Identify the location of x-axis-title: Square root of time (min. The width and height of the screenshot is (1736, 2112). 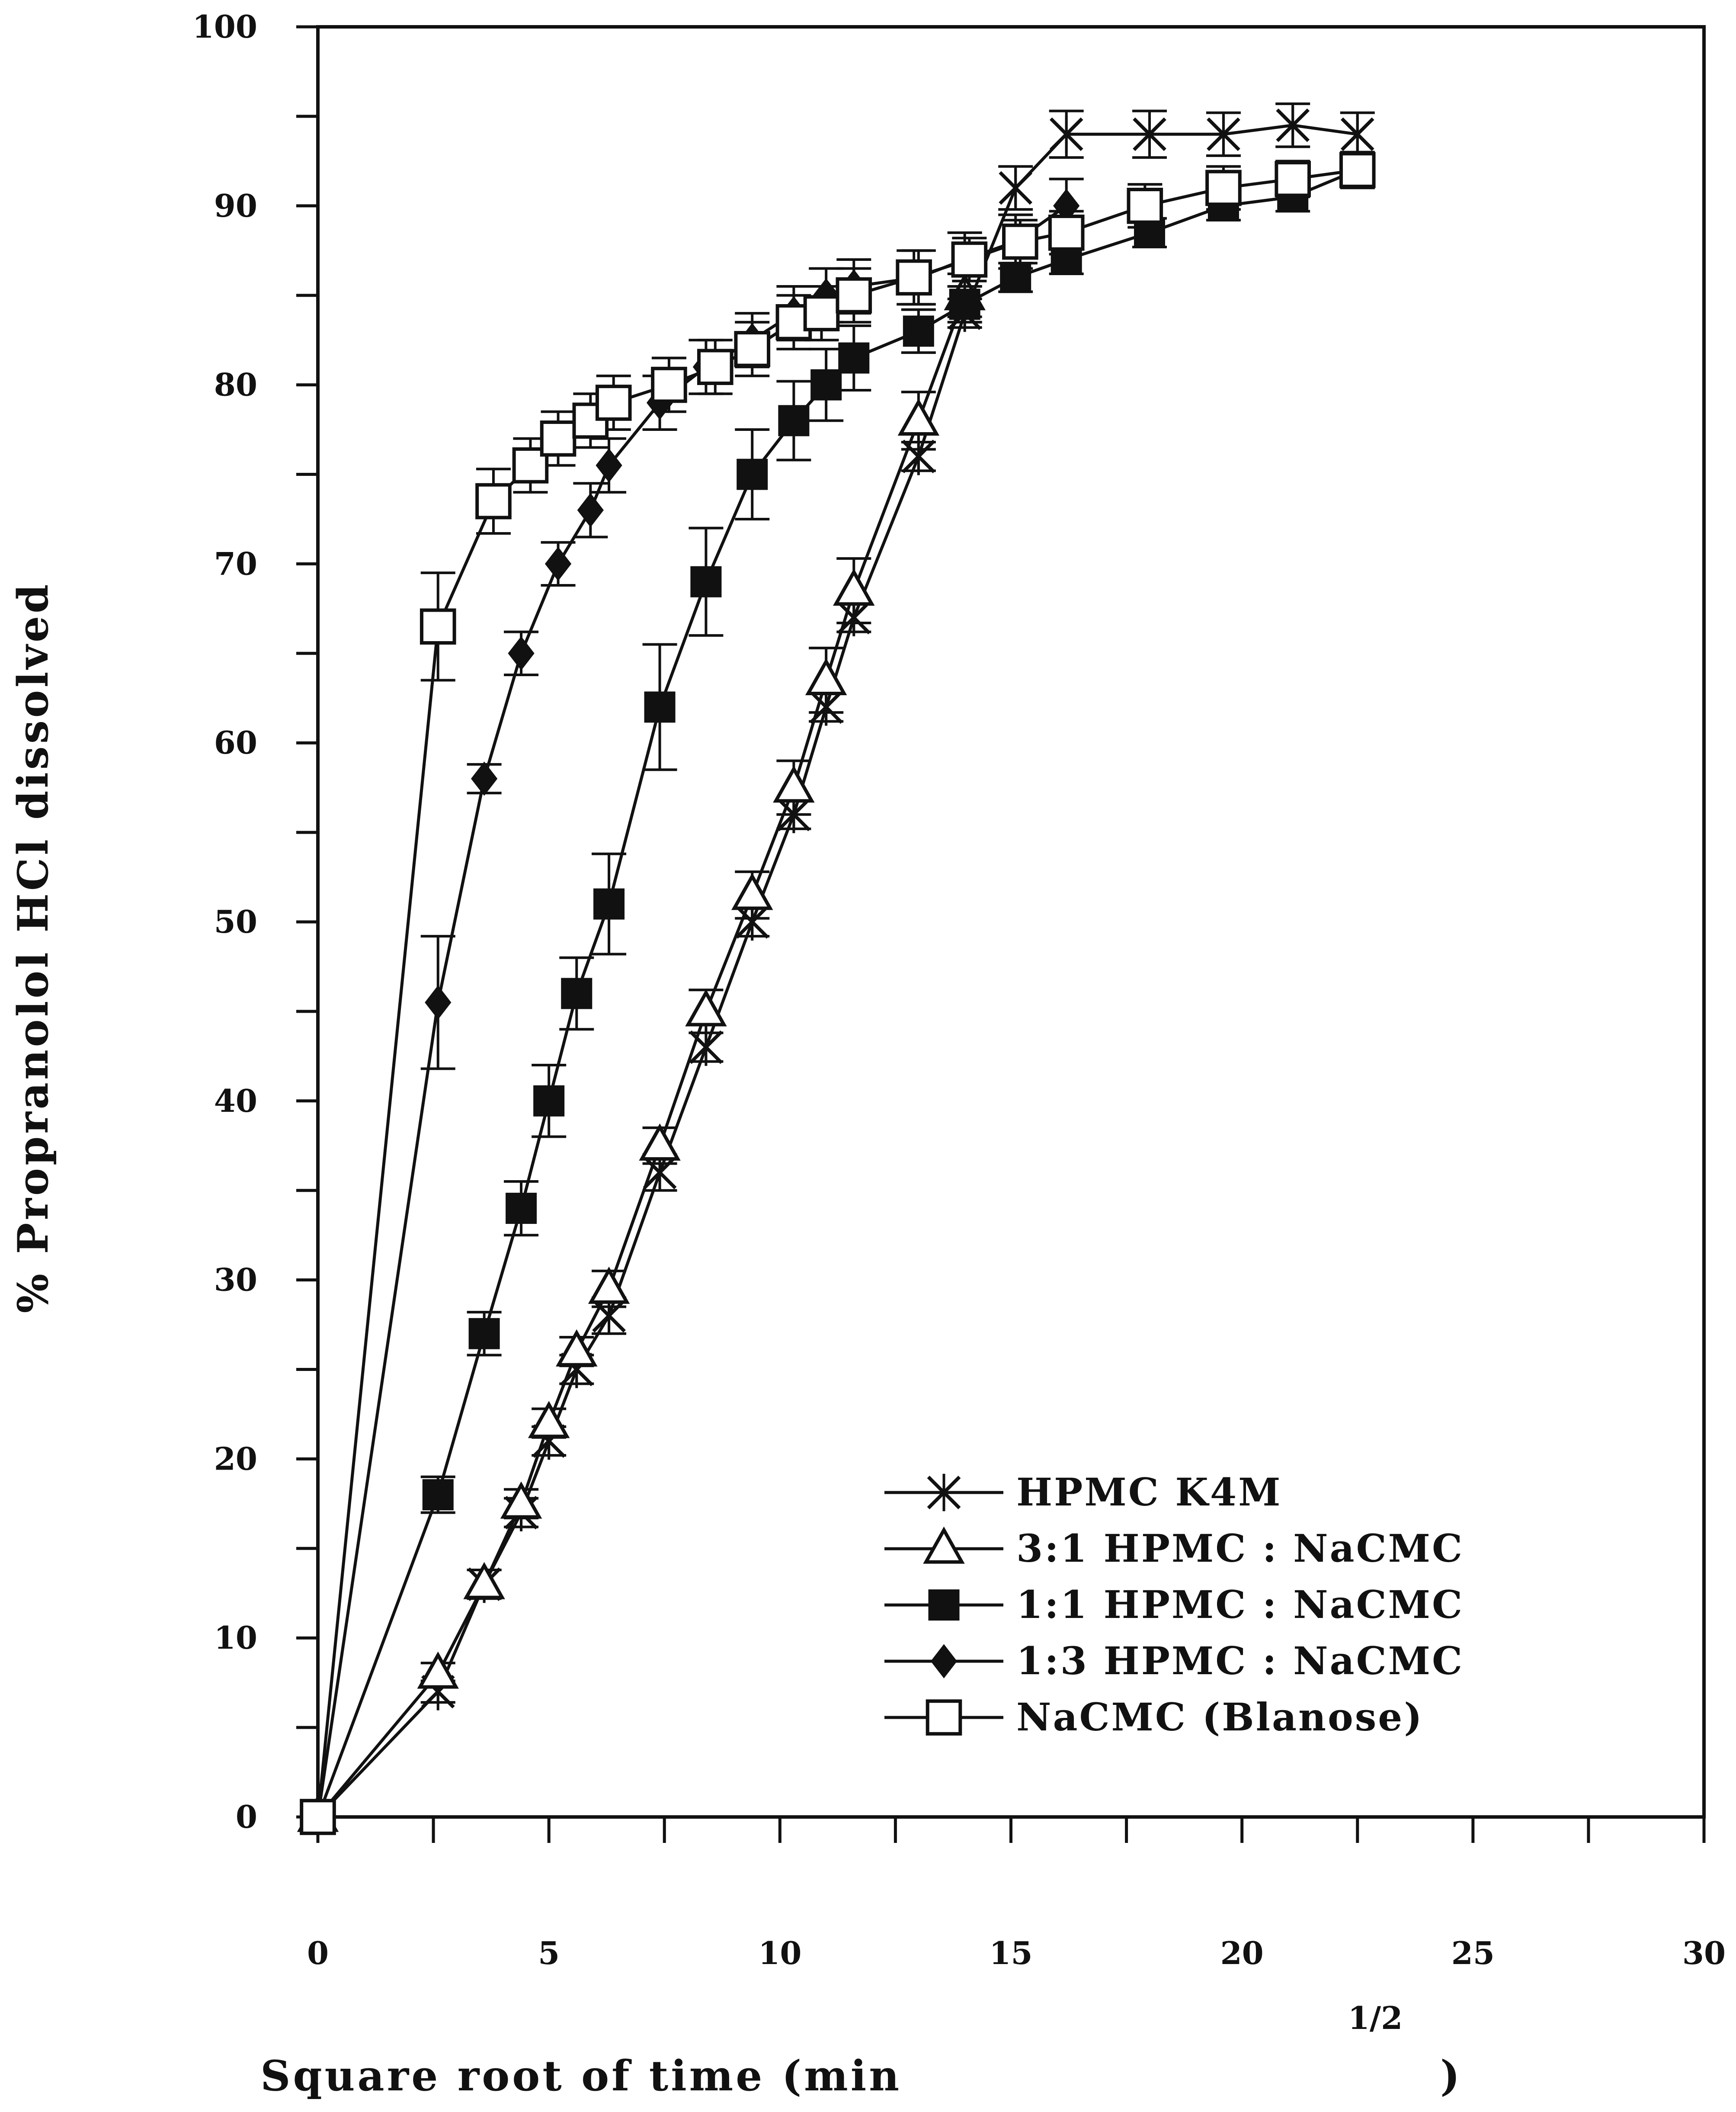
(581, 2075).